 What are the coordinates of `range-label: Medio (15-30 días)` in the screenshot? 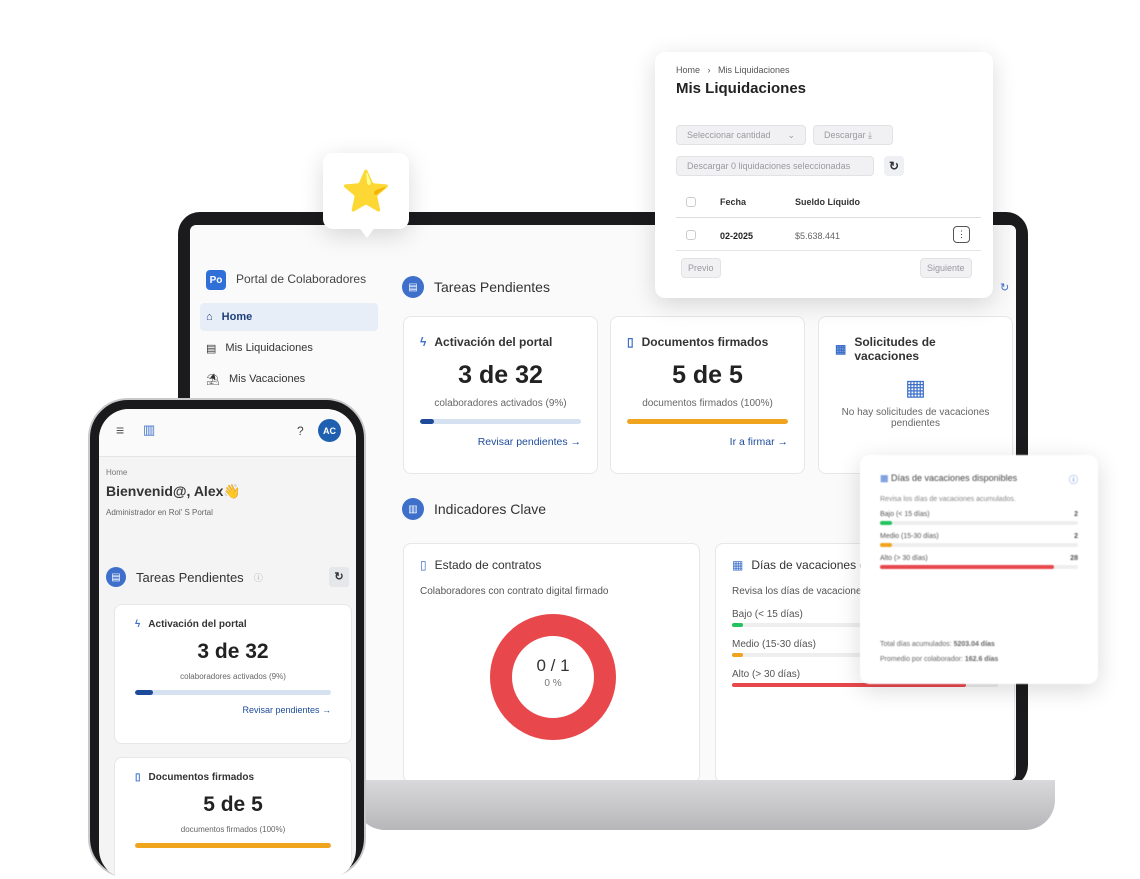 It's located at (909, 536).